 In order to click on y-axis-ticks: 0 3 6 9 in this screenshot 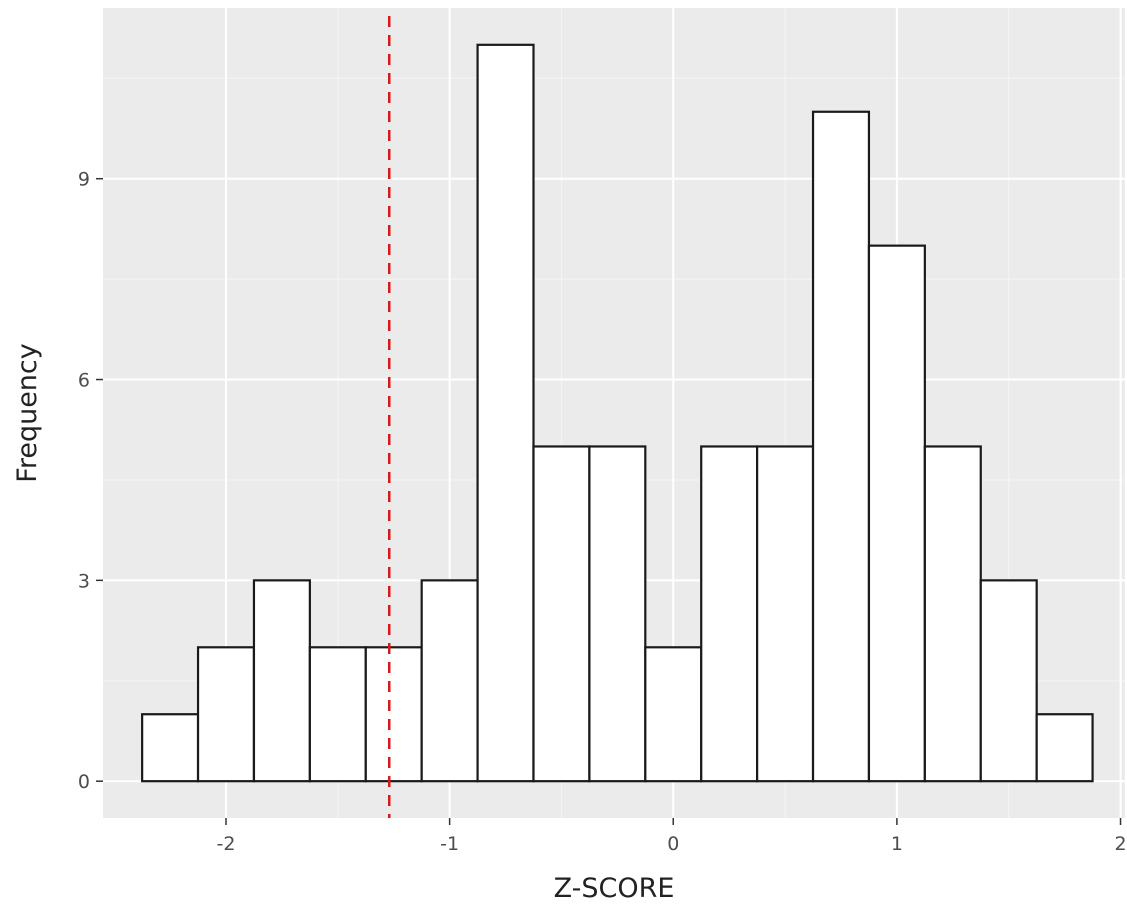, I will do `click(90, 481)`.